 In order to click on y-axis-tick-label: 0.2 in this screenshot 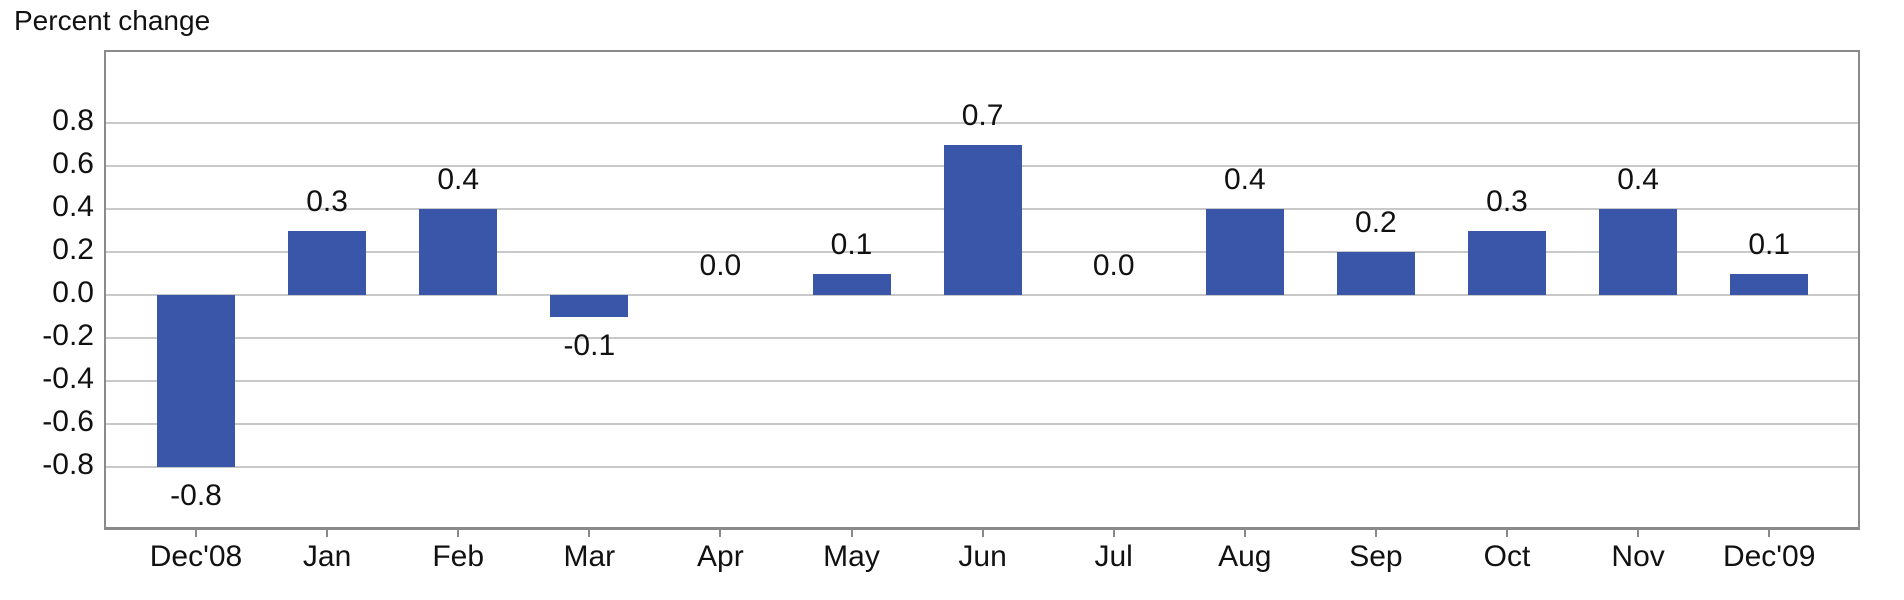, I will do `click(73, 249)`.